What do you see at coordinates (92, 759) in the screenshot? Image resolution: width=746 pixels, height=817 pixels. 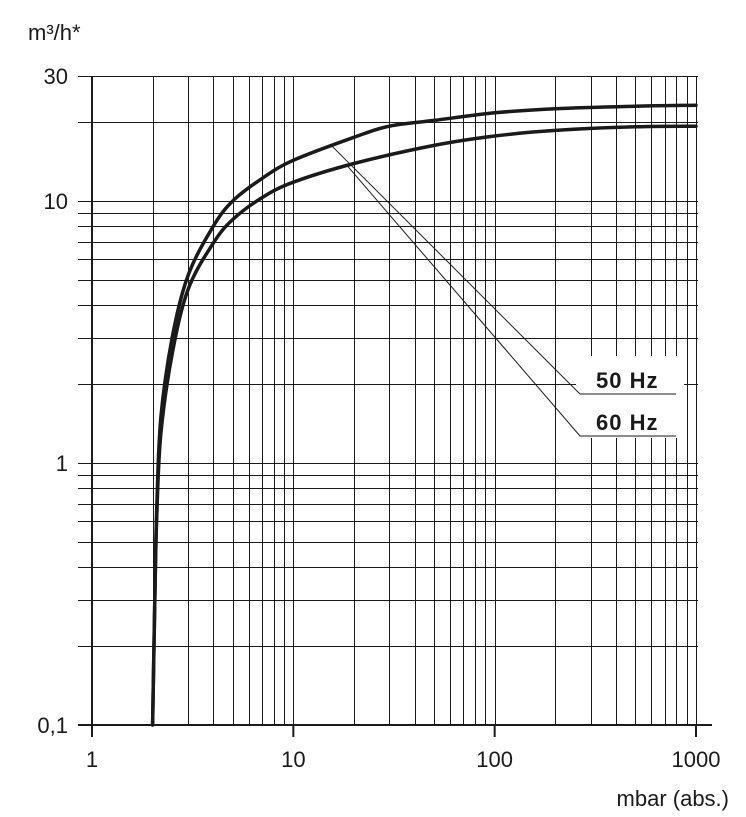 I see `x-tick-label: 1` at bounding box center [92, 759].